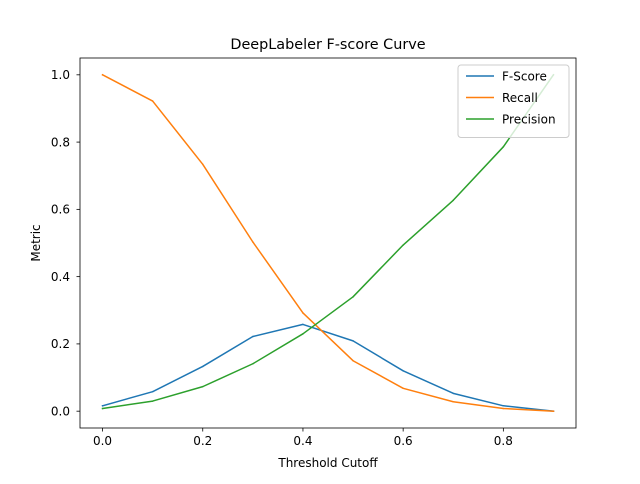 The image size is (640, 484). Describe the element at coordinates (327, 463) in the screenshot. I see `x-axis-label: Threshold Cutoff` at that location.